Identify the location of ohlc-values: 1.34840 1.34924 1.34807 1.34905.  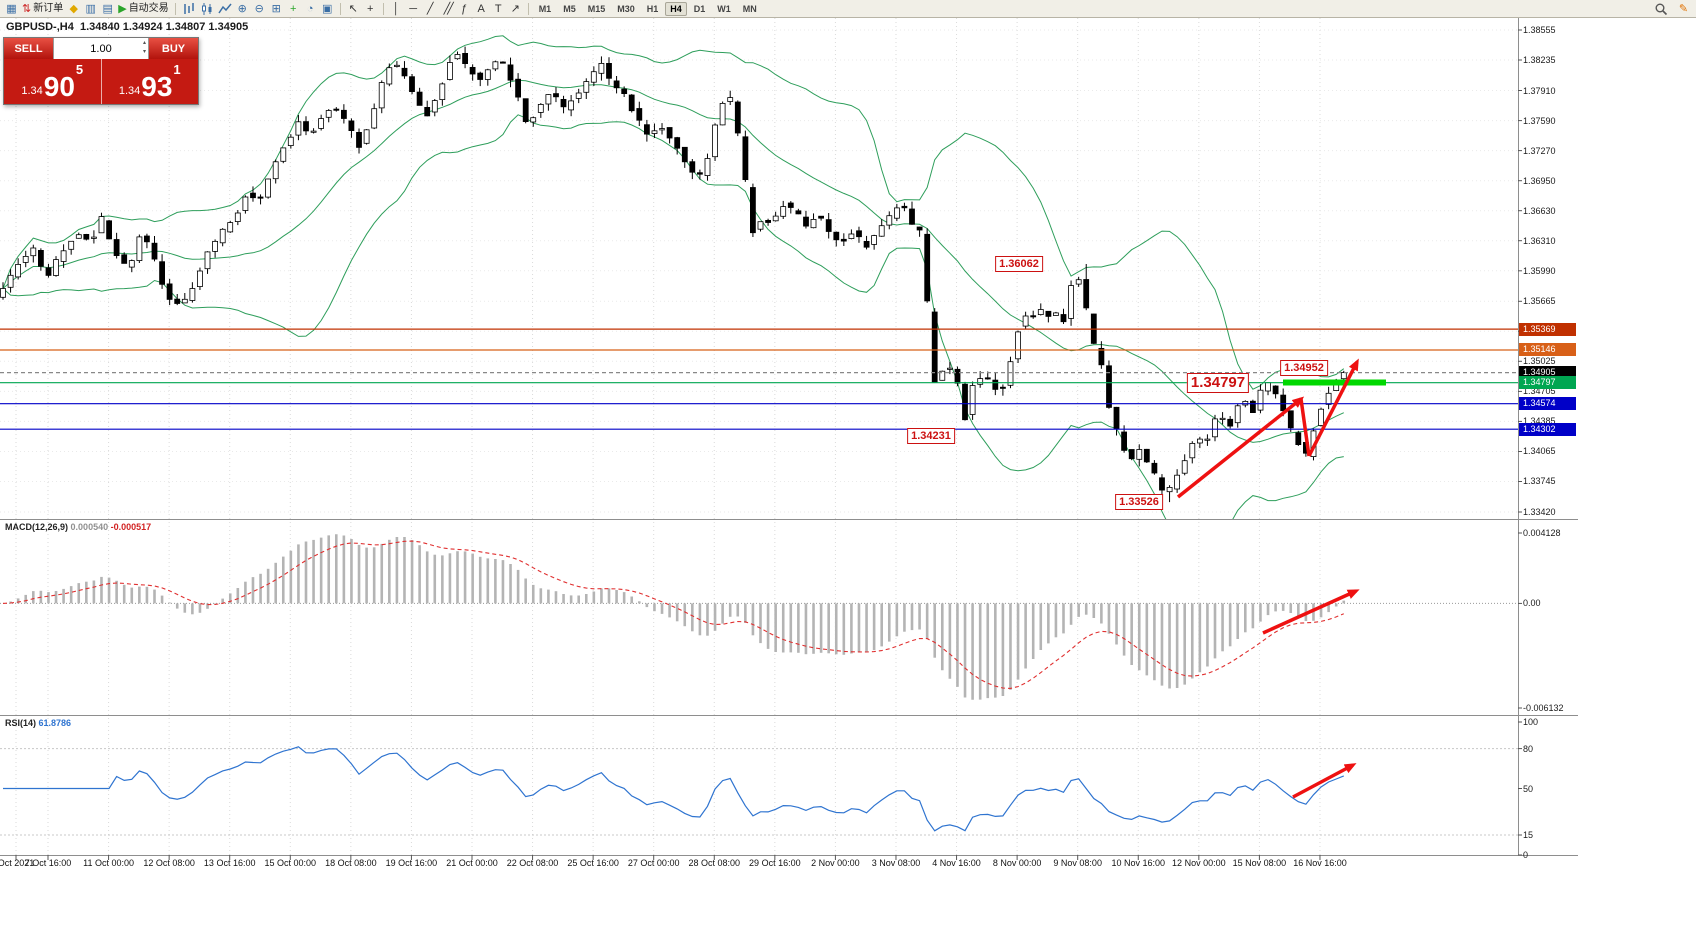
(164, 27).